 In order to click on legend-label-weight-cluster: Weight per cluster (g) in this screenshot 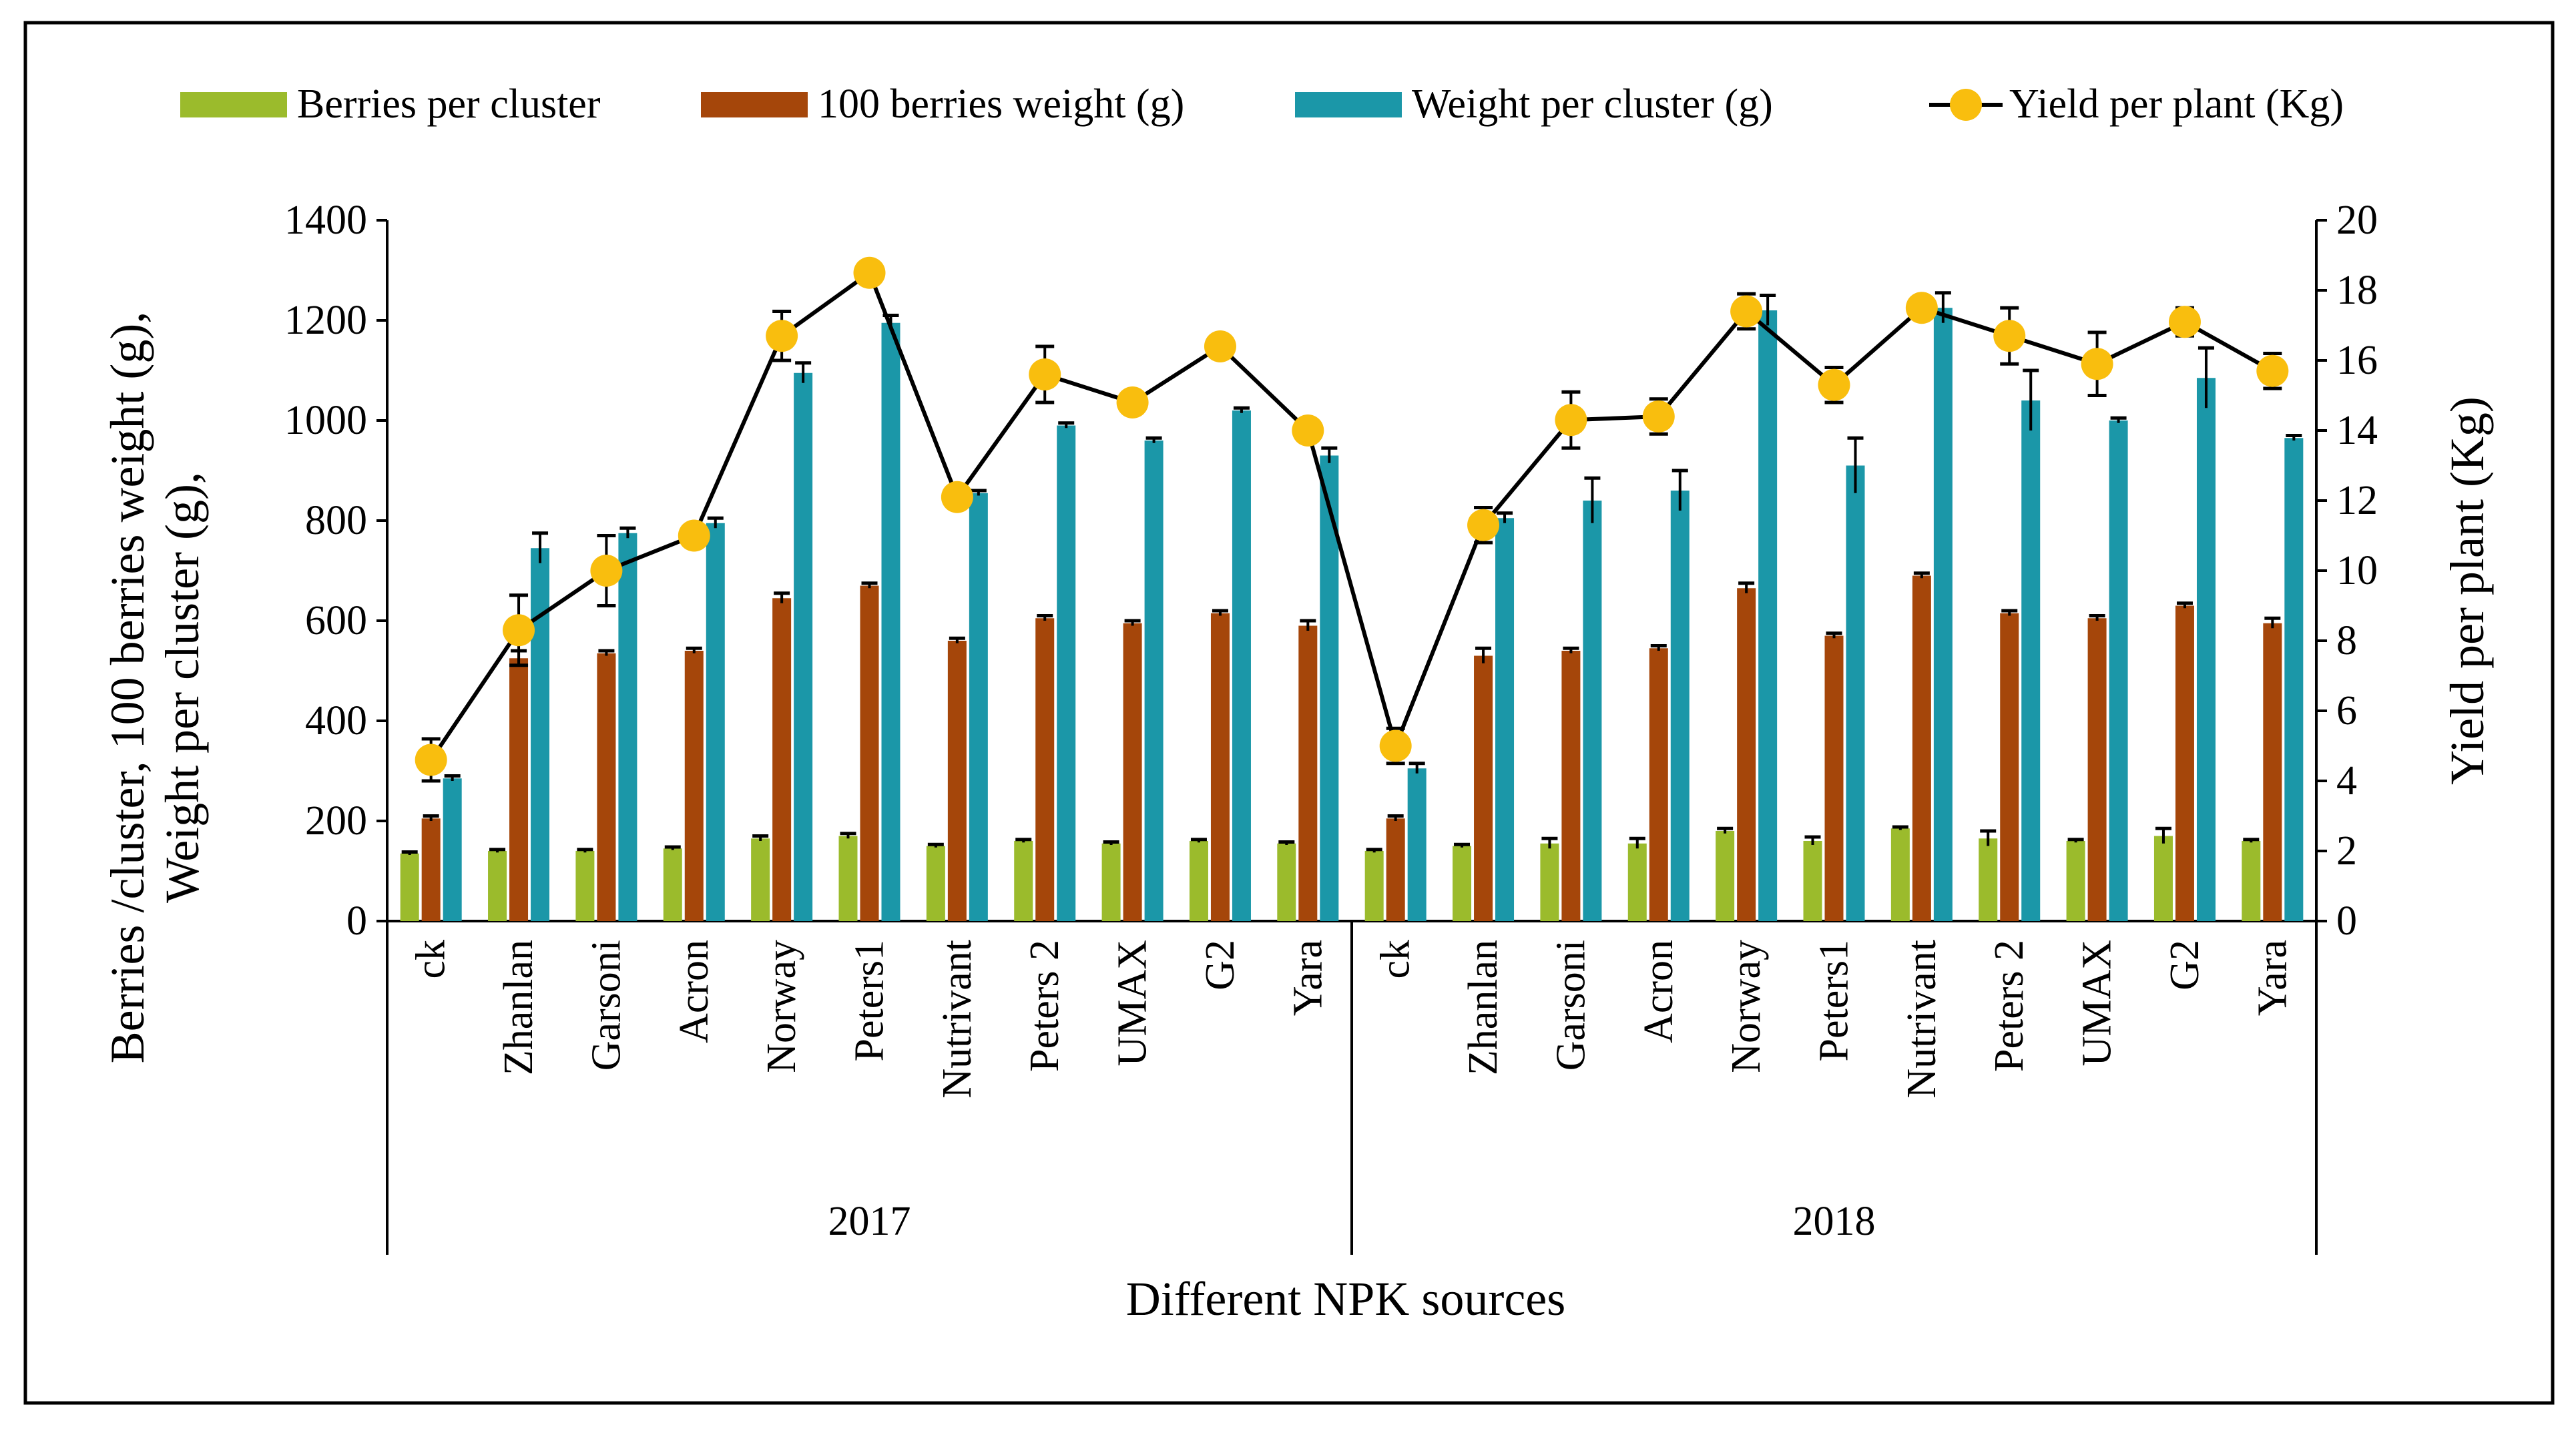, I will do `click(1592, 104)`.